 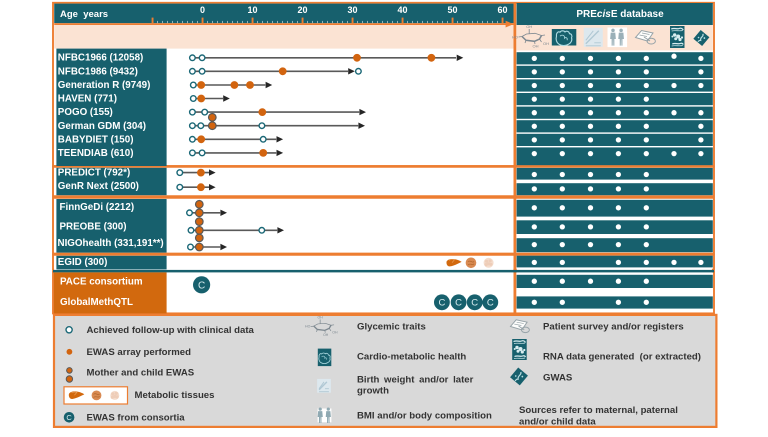 I want to click on svg-text: HAVEN (771), so click(x=87, y=99).